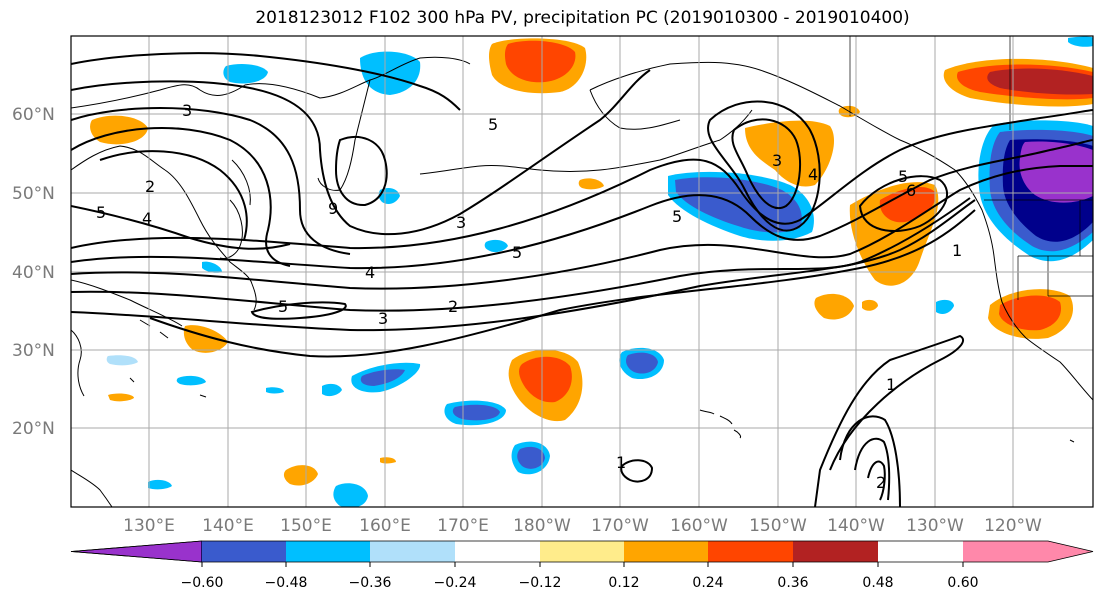 This screenshot has width=1105, height=601. I want to click on lat-label: 20°N, so click(33, 429).